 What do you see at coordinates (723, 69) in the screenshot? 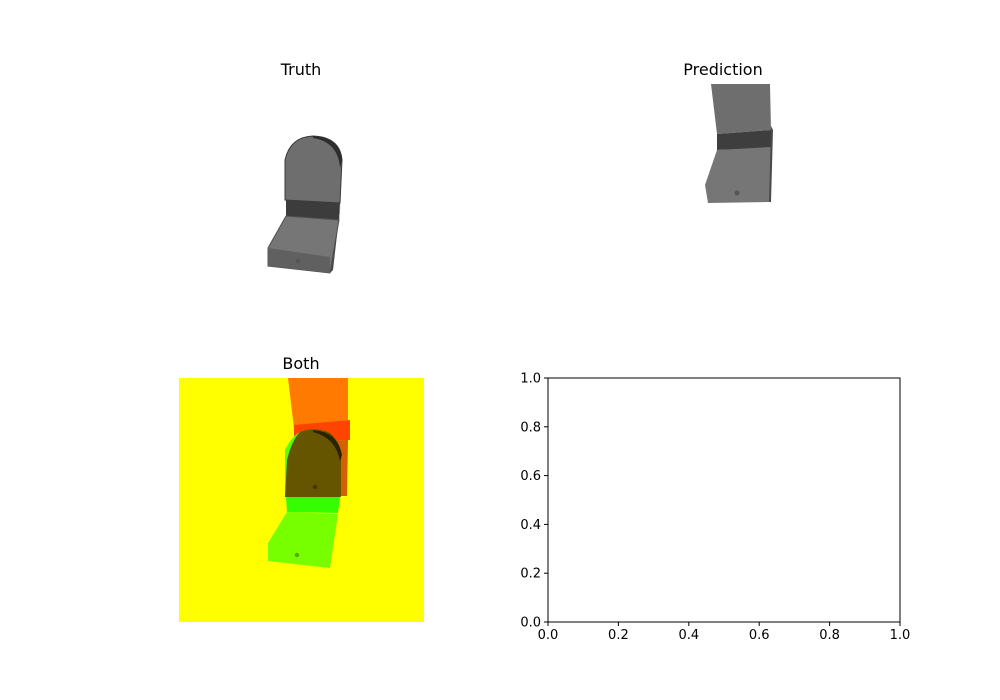
I see `prediction-title: Prediction` at bounding box center [723, 69].